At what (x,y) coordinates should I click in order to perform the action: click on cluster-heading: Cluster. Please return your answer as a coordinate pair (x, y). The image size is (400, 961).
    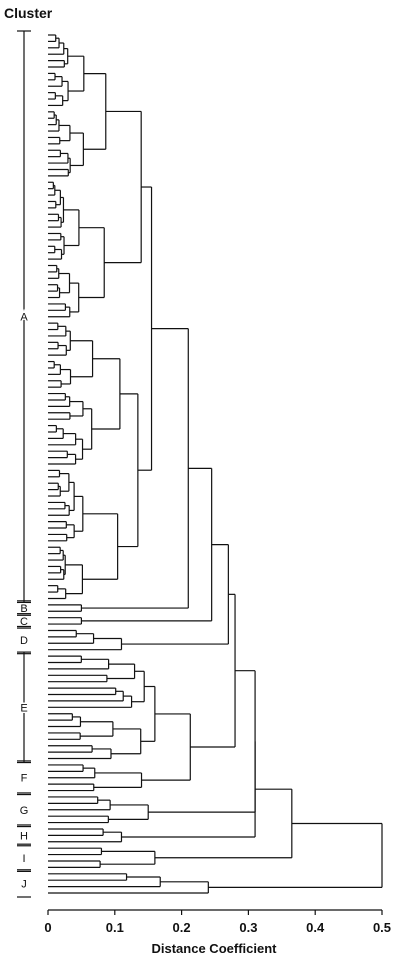
    Looking at the image, I should click on (28, 13).